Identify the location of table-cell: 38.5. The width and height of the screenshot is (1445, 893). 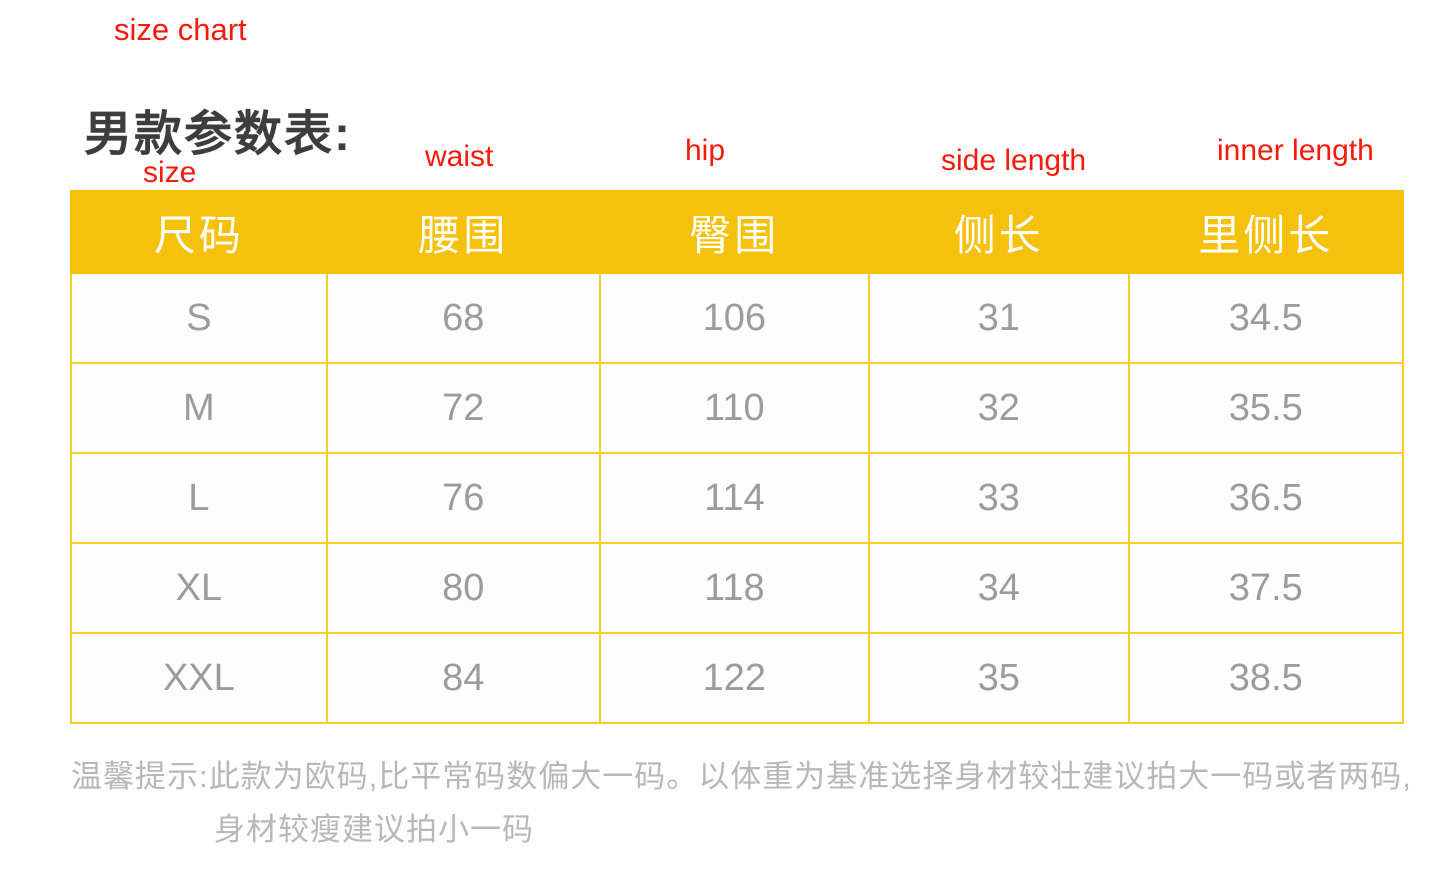
(1266, 678).